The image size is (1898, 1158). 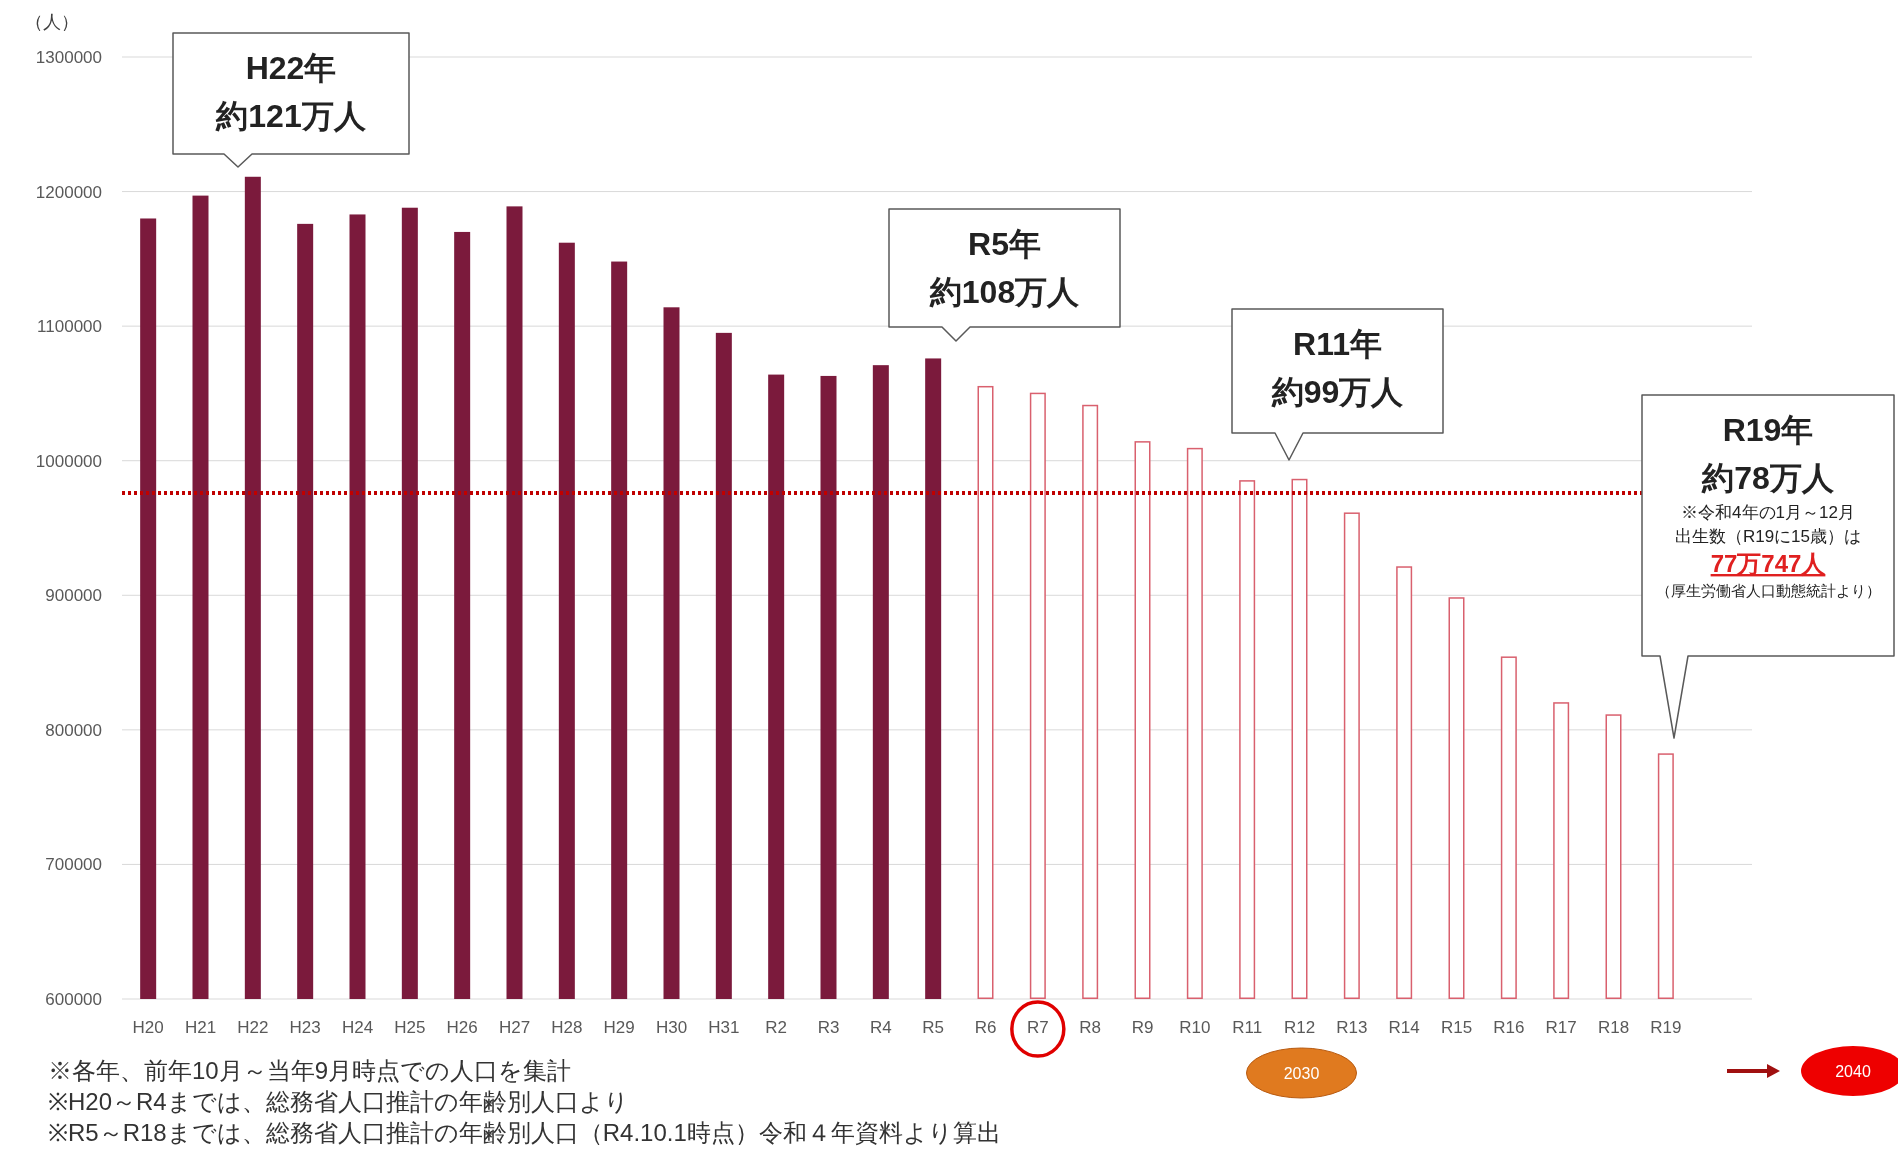 I want to click on y-tick-label: 600000, so click(x=73, y=999).